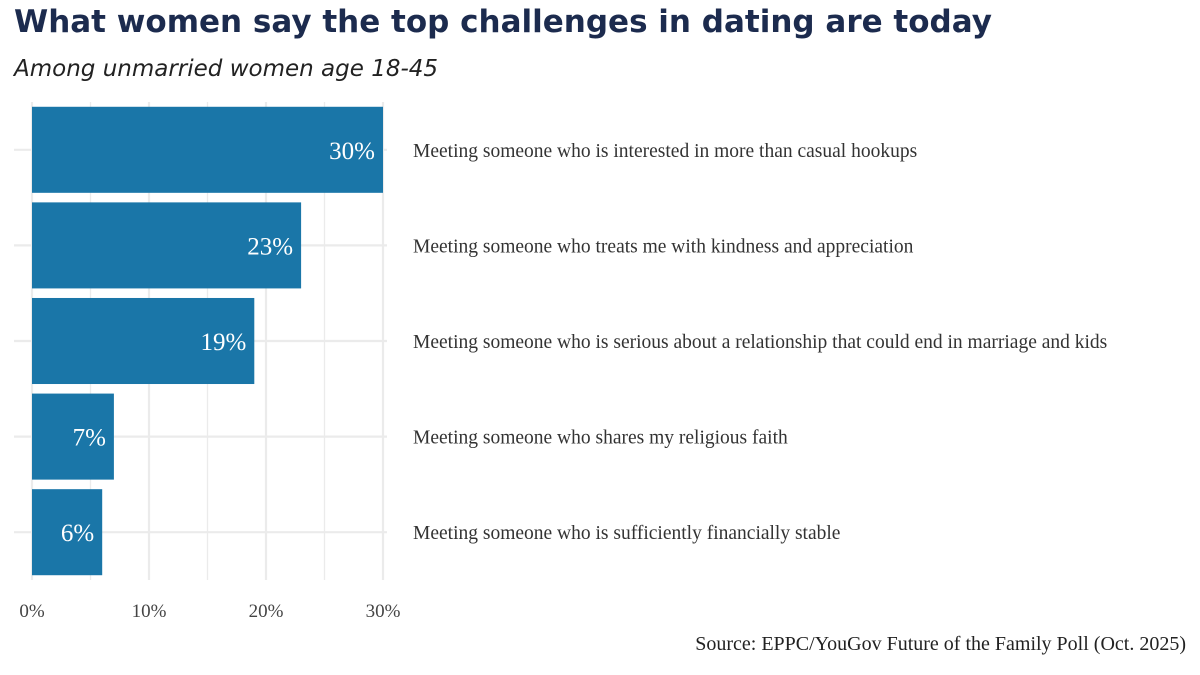 This screenshot has height=675, width=1200. Describe the element at coordinates (270, 246) in the screenshot. I see `bar-value-label: 23%` at that location.